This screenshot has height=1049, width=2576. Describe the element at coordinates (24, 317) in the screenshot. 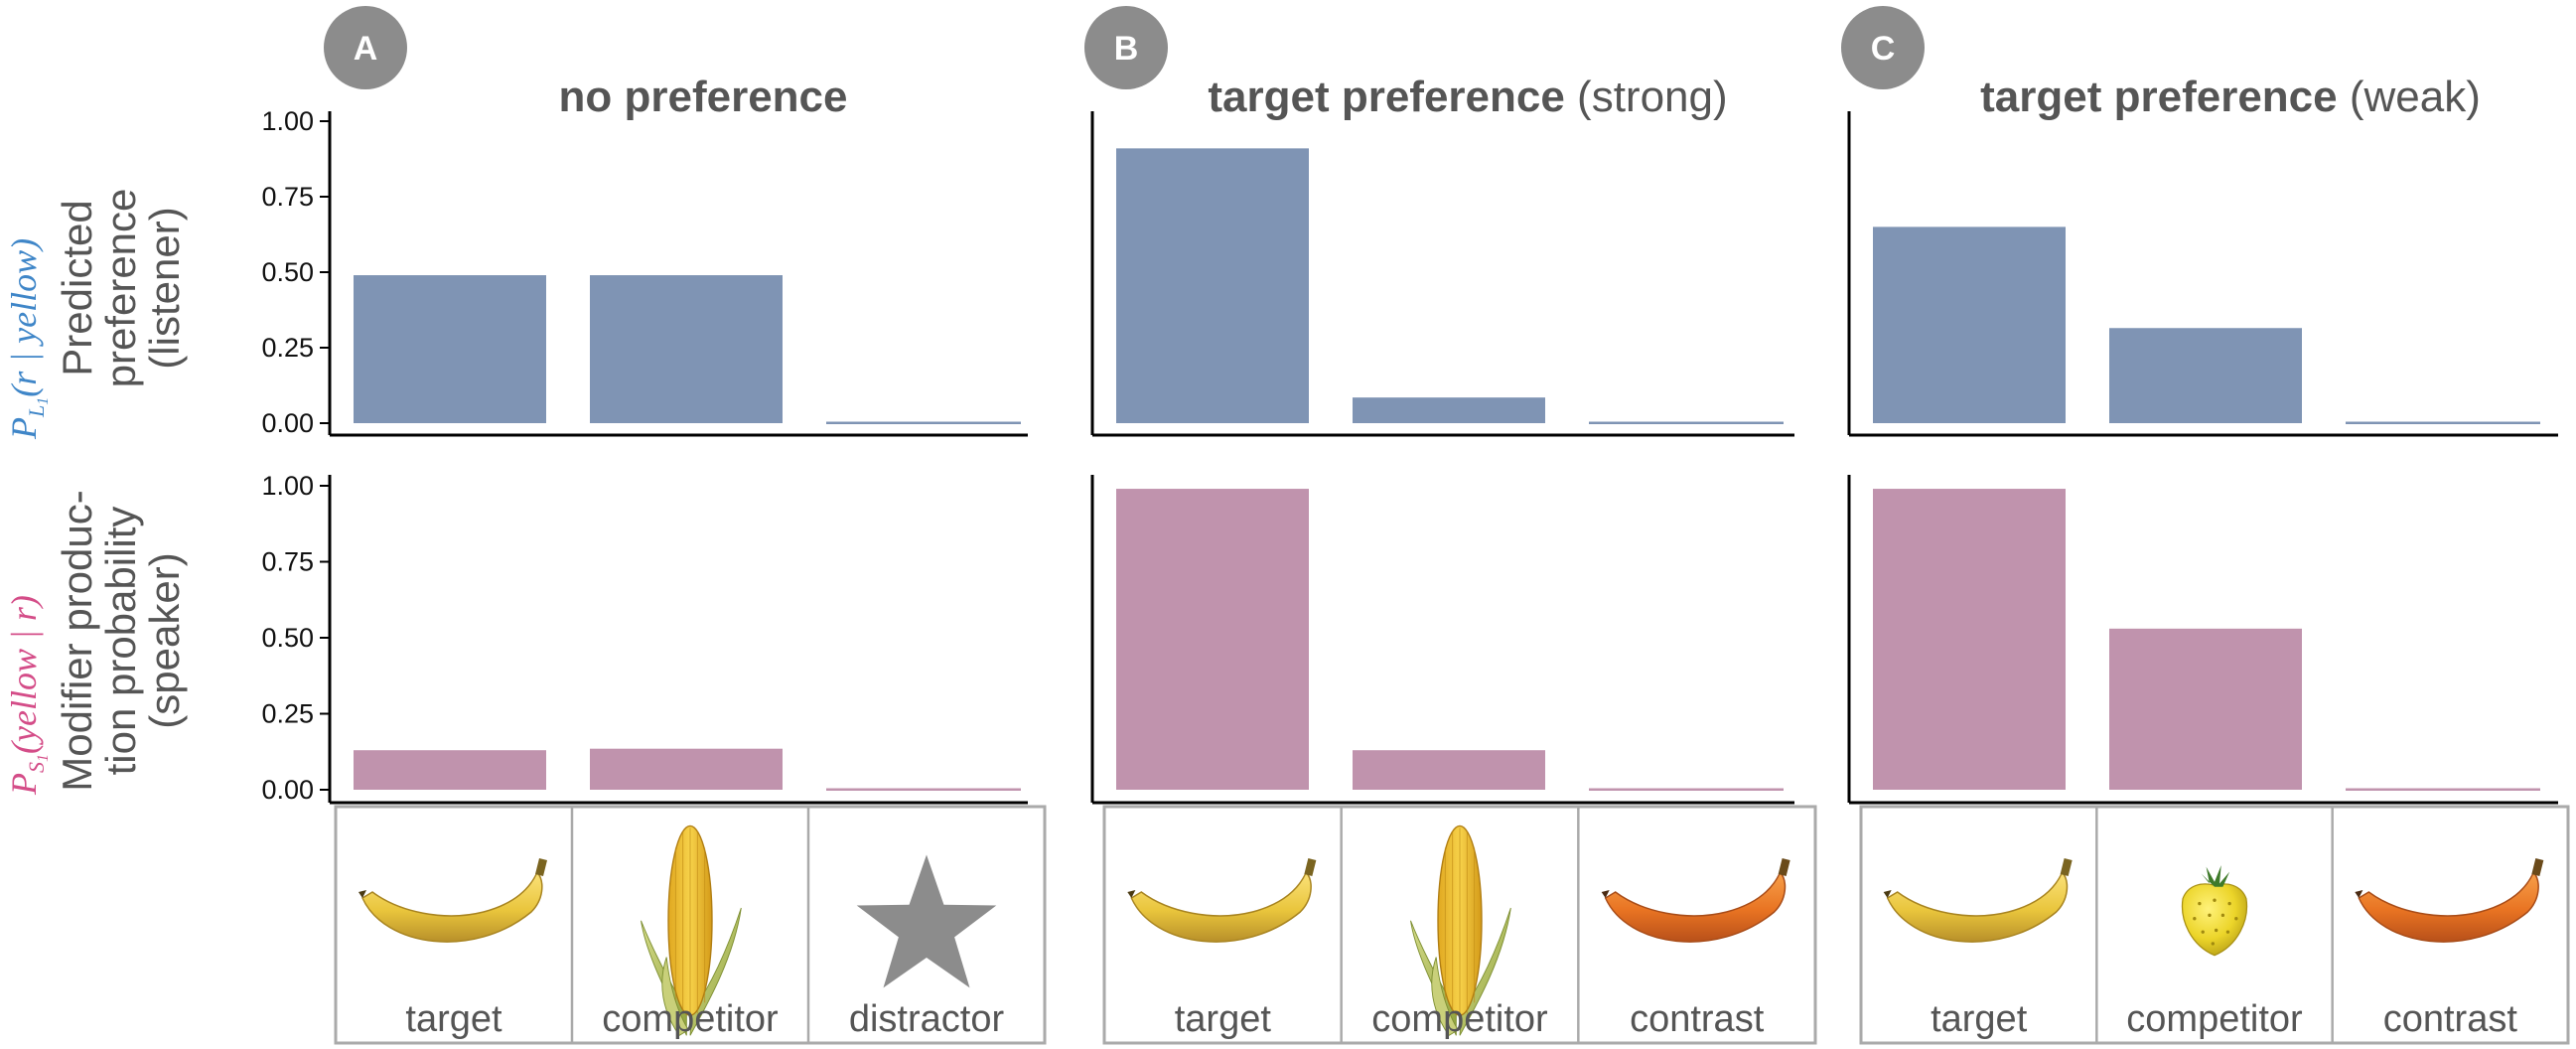

I see `math-arg: (r | yellow)` at that location.